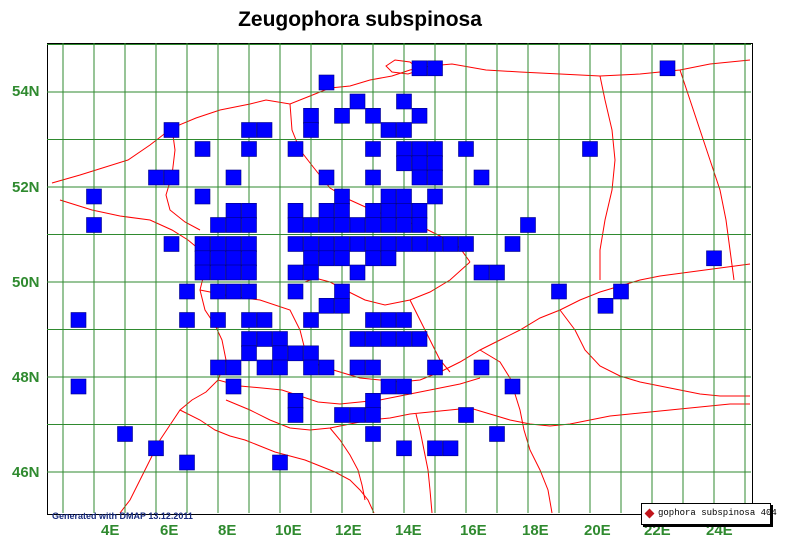 This screenshot has height=548, width=800. What do you see at coordinates (719, 530) in the screenshot?
I see `lon-label: 24E` at bounding box center [719, 530].